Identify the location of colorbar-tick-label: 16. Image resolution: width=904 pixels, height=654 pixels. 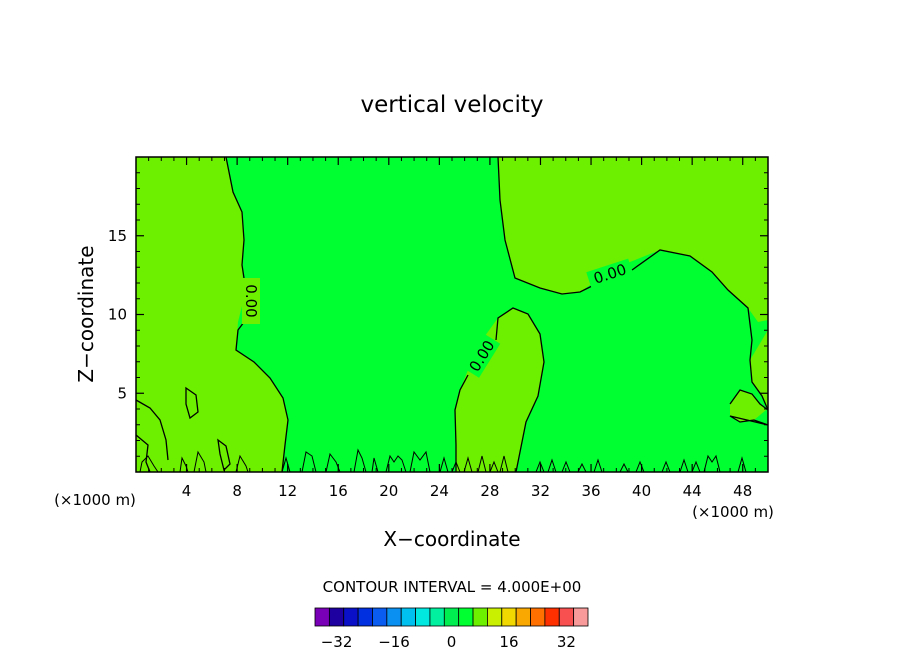
(508, 642).